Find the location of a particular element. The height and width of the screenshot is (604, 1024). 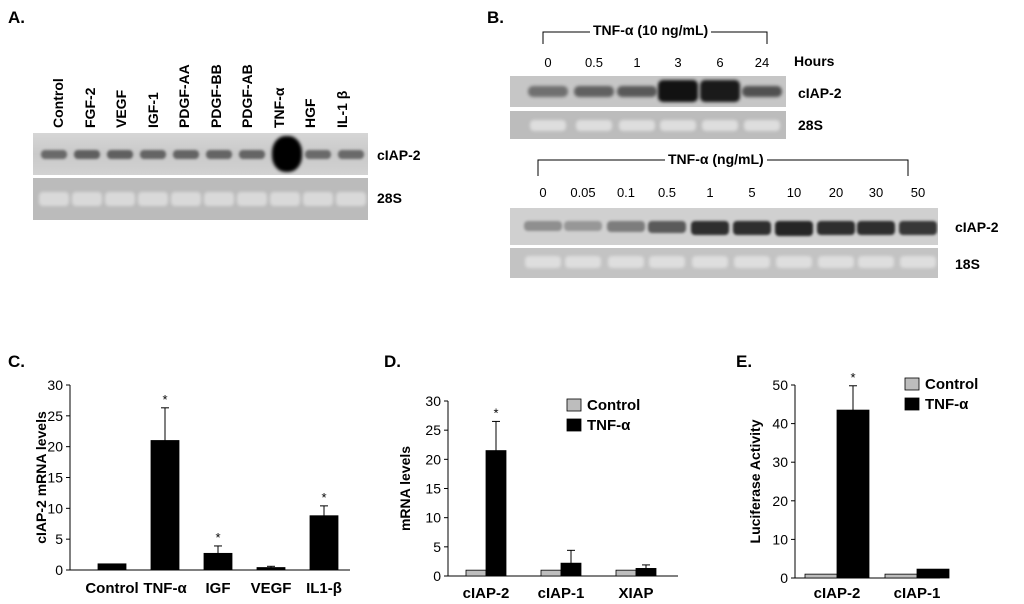

panel-a-28s-blot is located at coordinates (200, 199).